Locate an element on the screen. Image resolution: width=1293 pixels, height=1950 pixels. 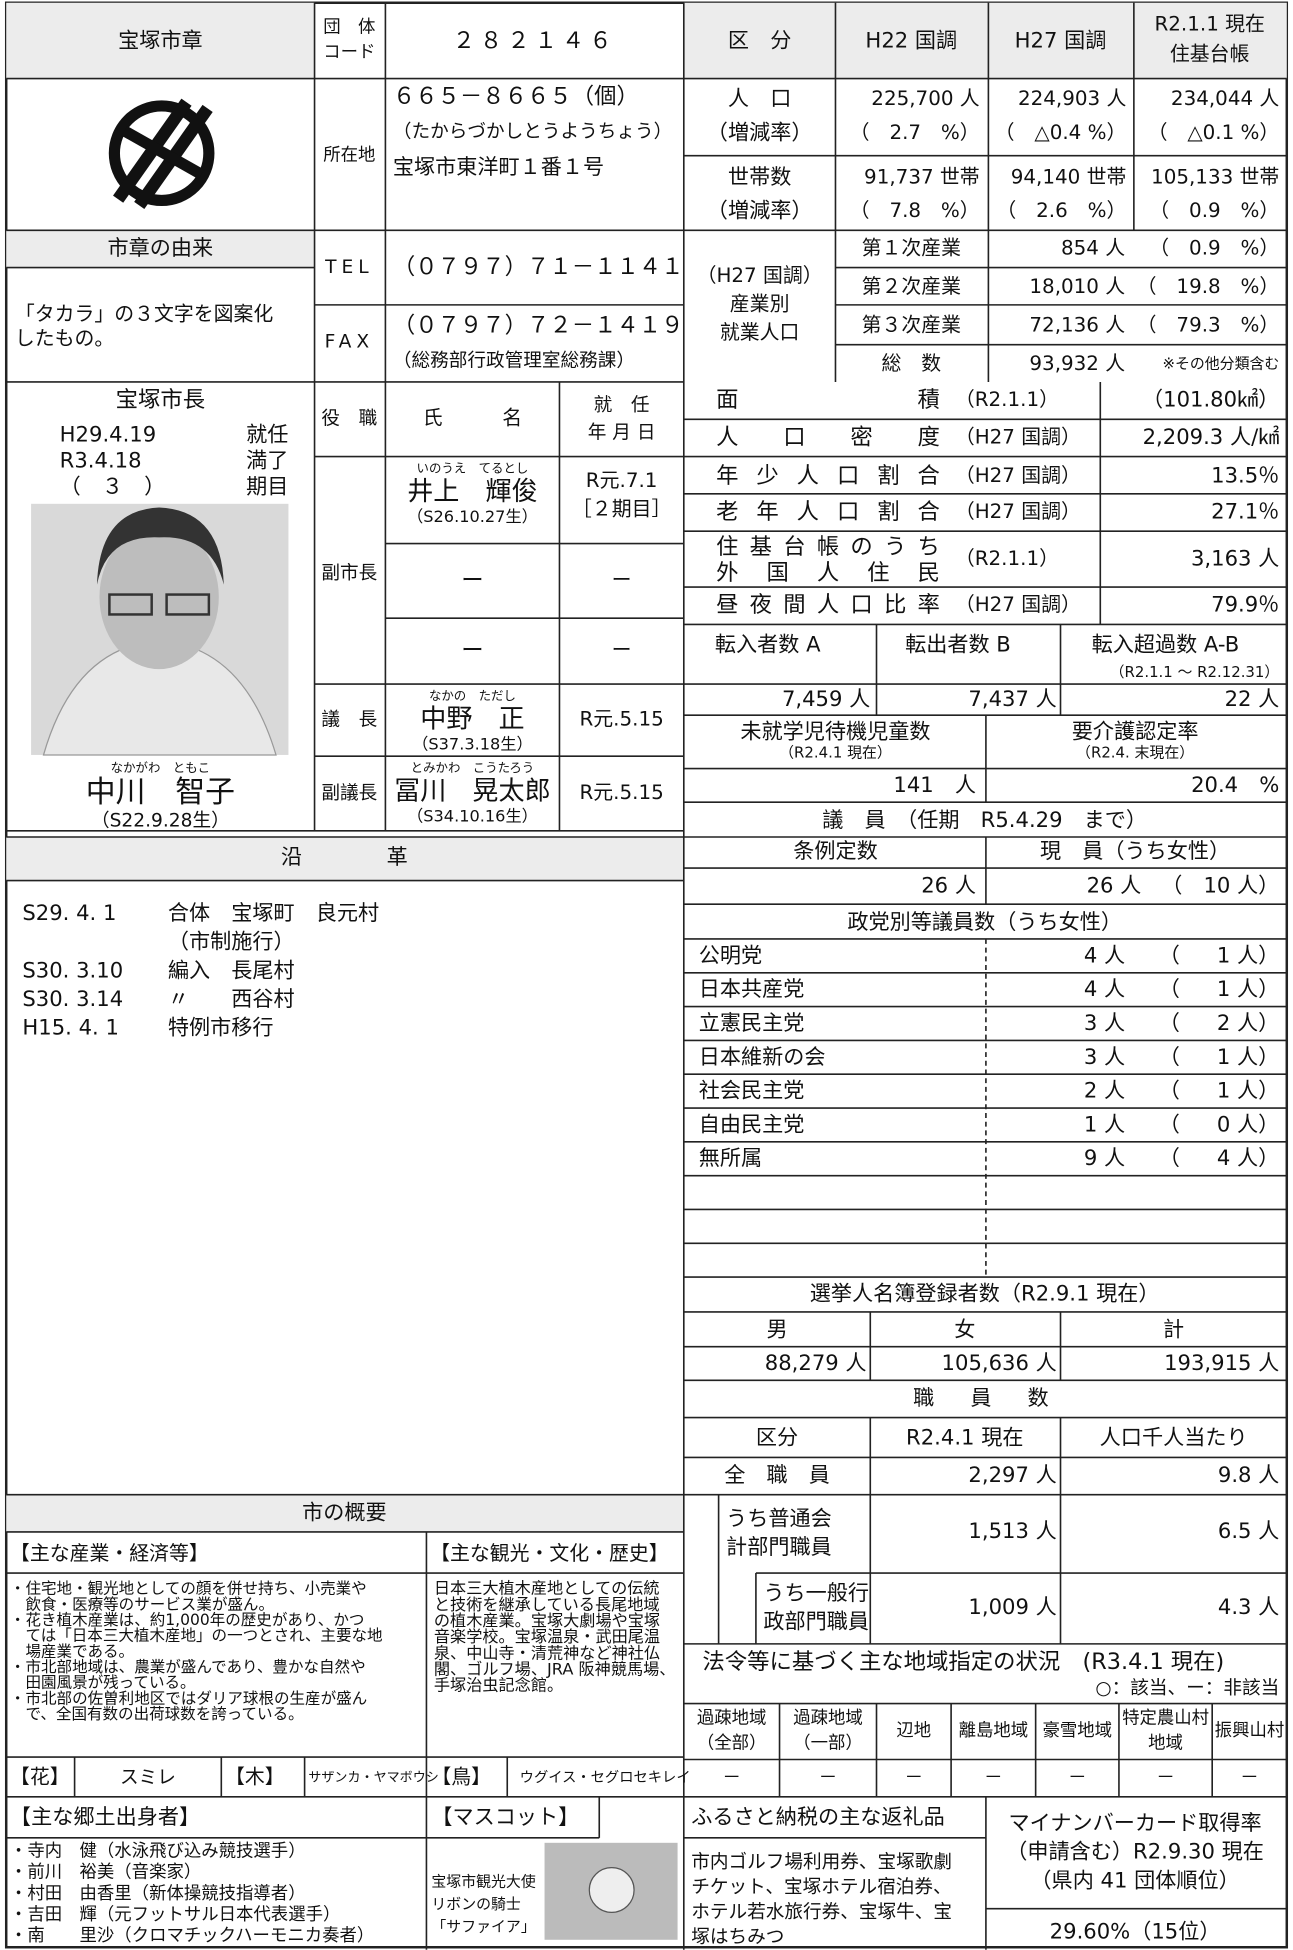
text: ・市北部の佐曽利地区ではダリア球根の生産が盛ん is located at coordinates (188, 1698).